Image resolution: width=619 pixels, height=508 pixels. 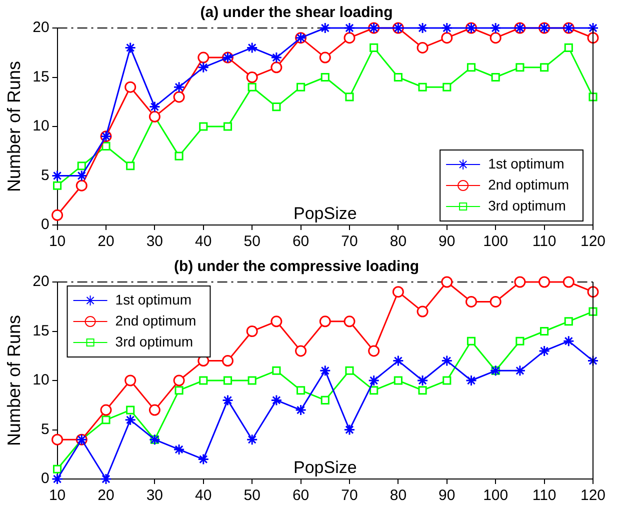 What do you see at coordinates (296, 13) in the screenshot?
I see `chart-title: (a) under the shear loading` at bounding box center [296, 13].